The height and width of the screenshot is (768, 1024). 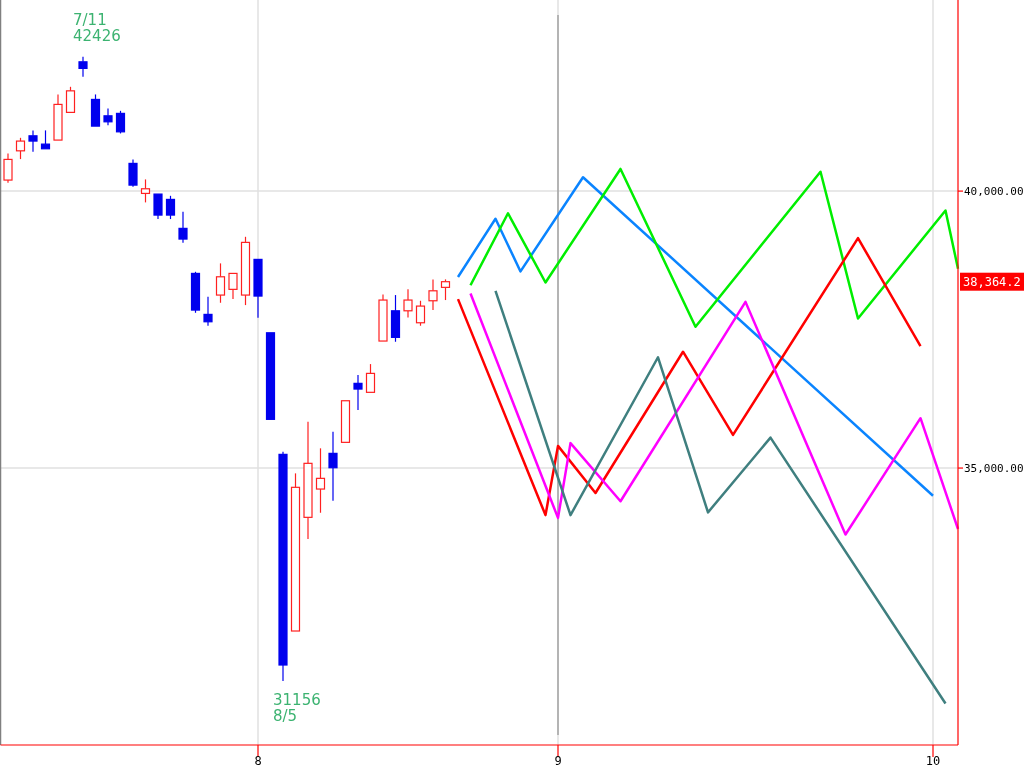 I want to click on text: 38,364.2, so click(x=992, y=281).